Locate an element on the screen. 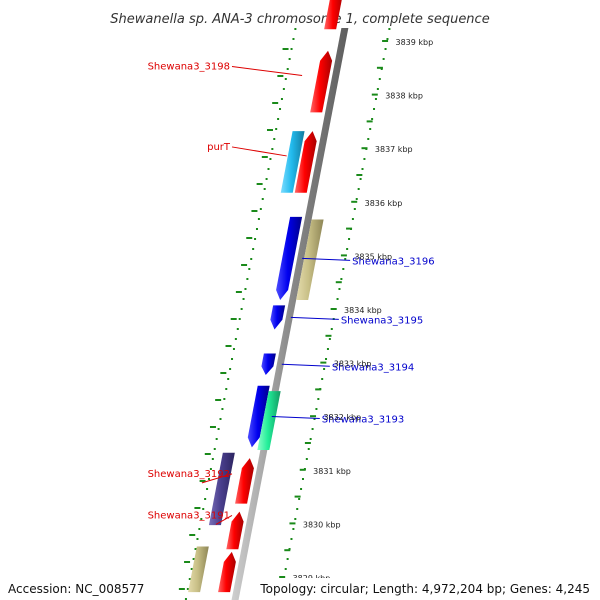 This screenshot has height=600, width=600. gene-label: Shewana3_3192 is located at coordinates (189, 474).